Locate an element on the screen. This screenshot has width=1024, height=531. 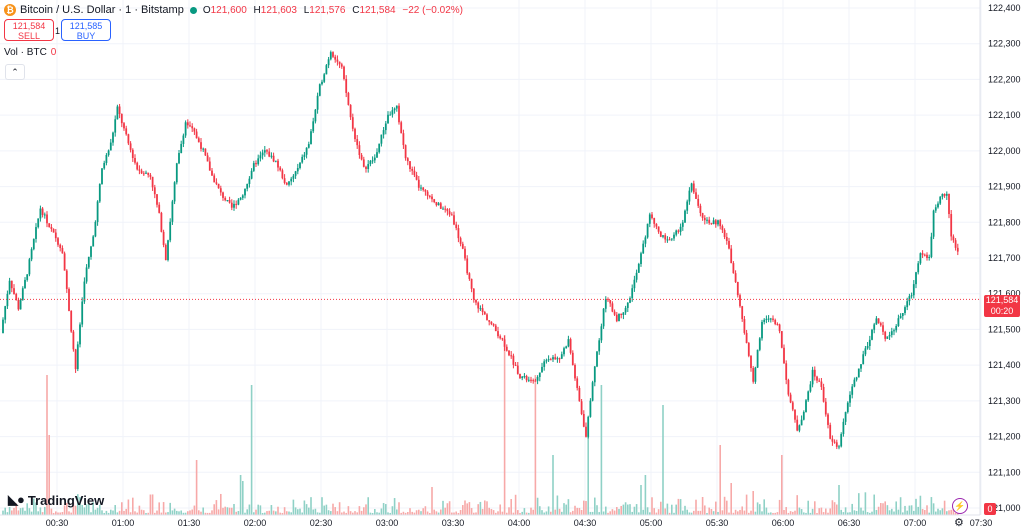
buy-label: BUY is located at coordinates (86, 36).